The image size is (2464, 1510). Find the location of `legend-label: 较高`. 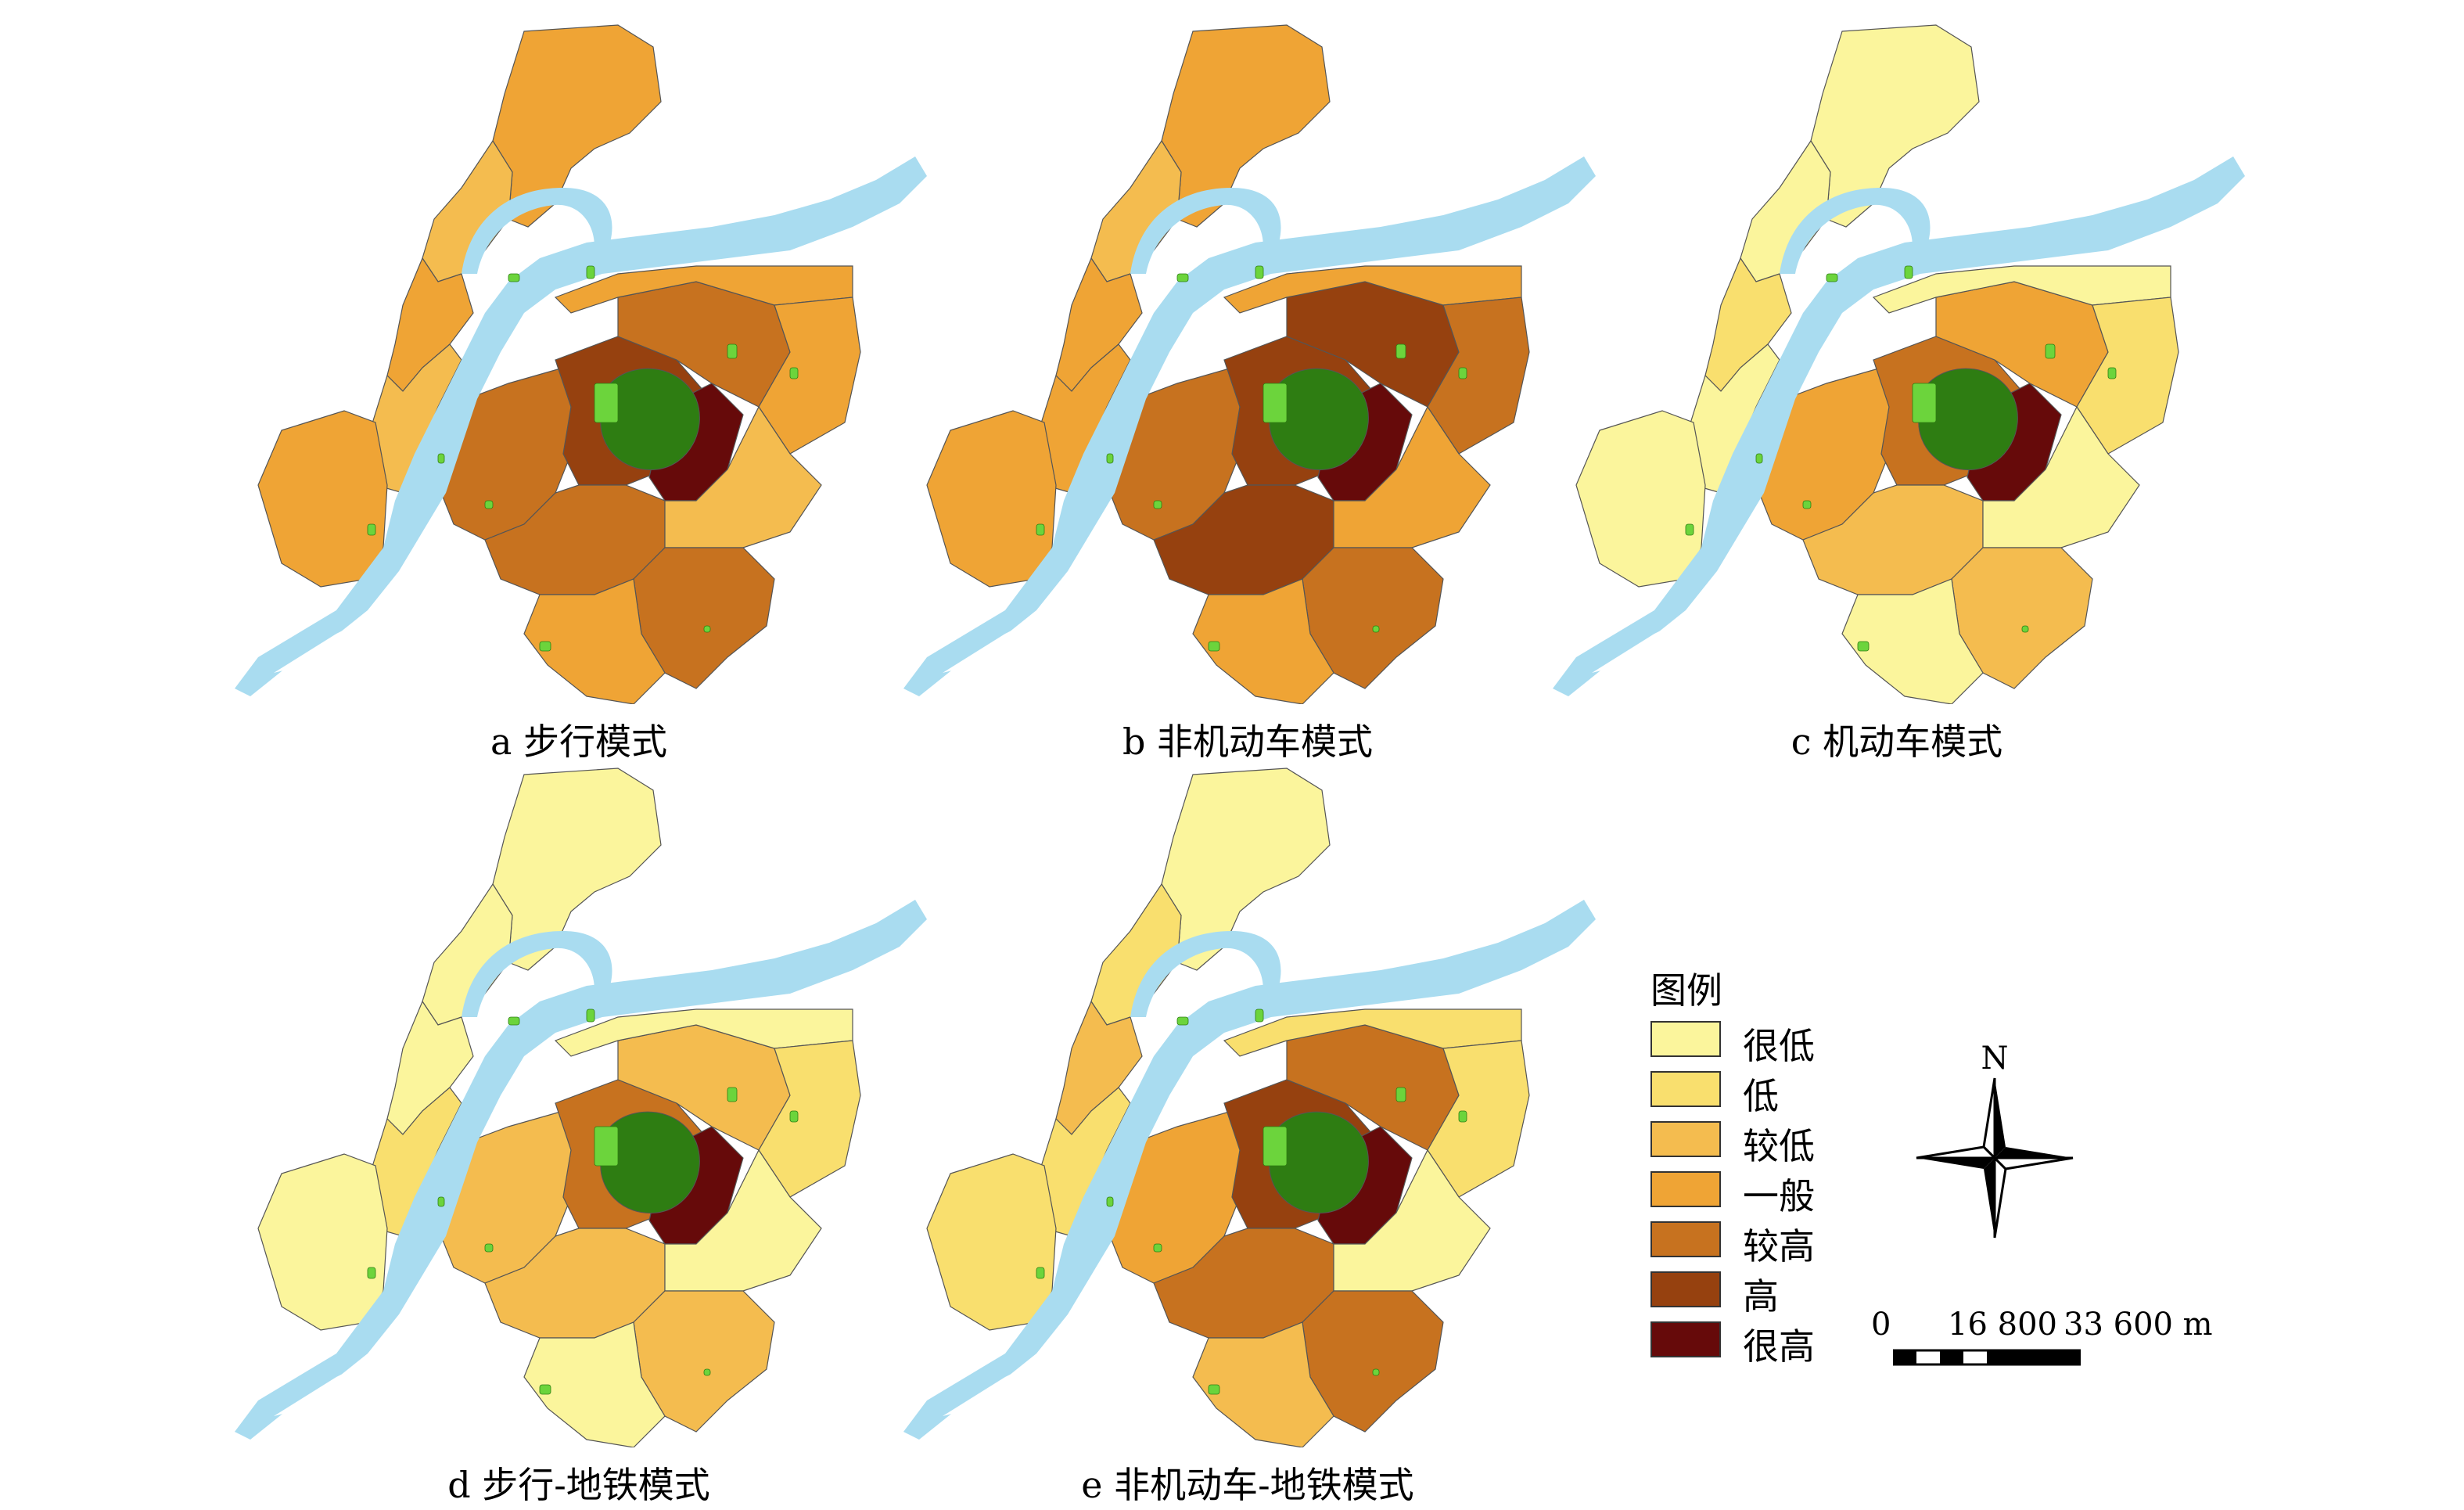

legend-label: 较高 is located at coordinates (1779, 1246).